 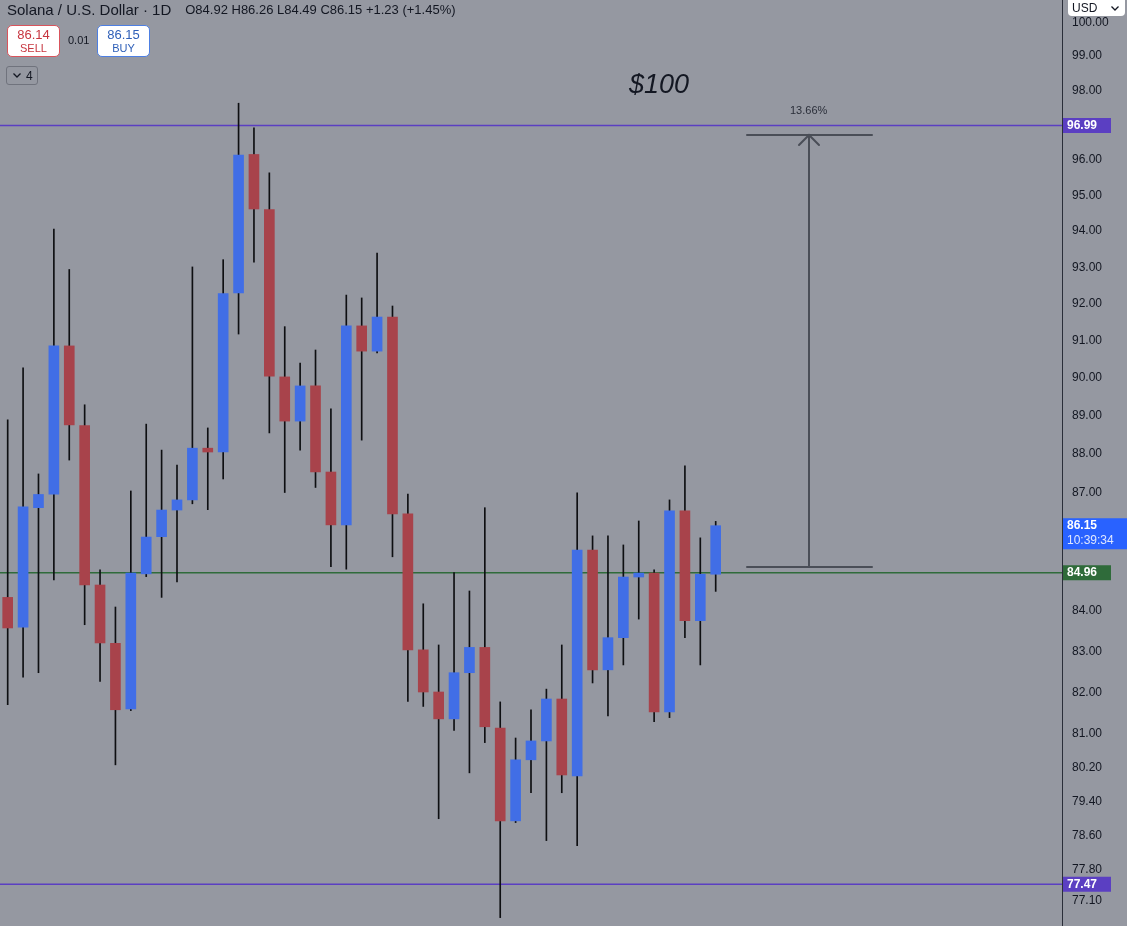 I want to click on annotation: 4, so click(x=29, y=75).